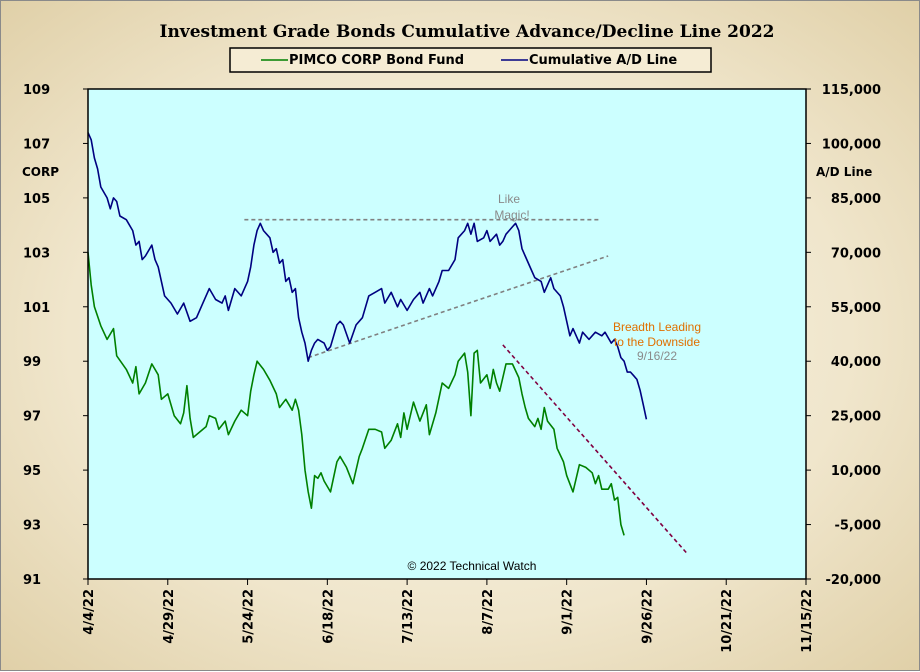 This screenshot has height=672, width=920. Describe the element at coordinates (856, 199) in the screenshot. I see `right-tick-label: 85,000` at that location.